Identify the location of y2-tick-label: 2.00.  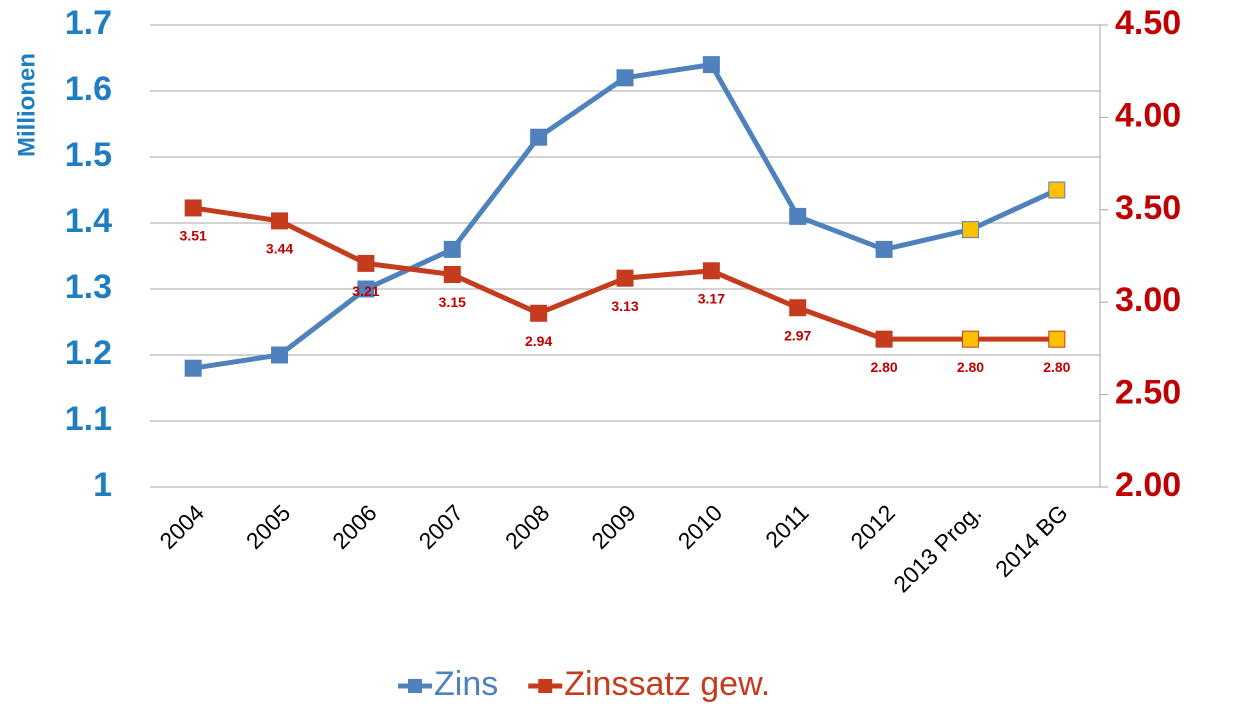
(1148, 485).